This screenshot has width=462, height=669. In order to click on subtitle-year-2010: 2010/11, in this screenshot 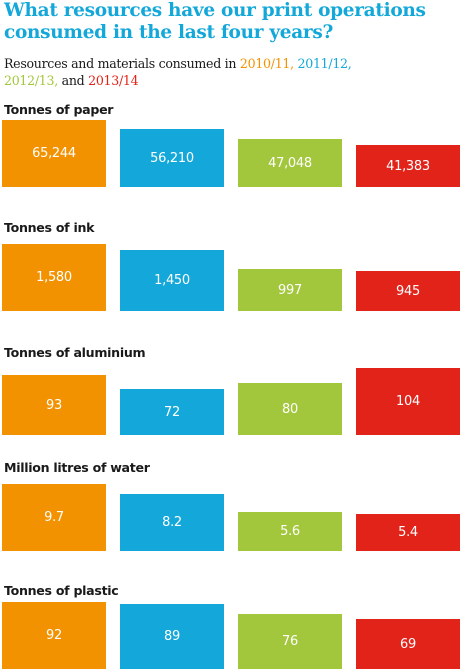, I will do `click(266, 63)`.